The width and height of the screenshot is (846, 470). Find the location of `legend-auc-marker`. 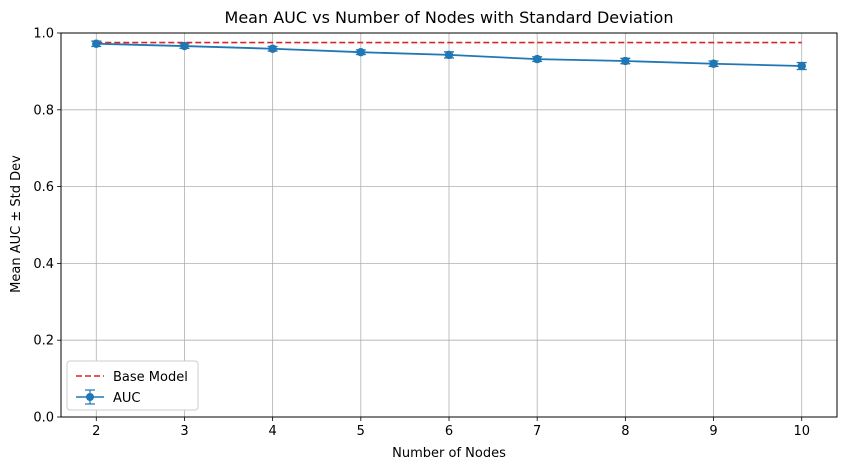

legend-auc-marker is located at coordinates (90, 397).